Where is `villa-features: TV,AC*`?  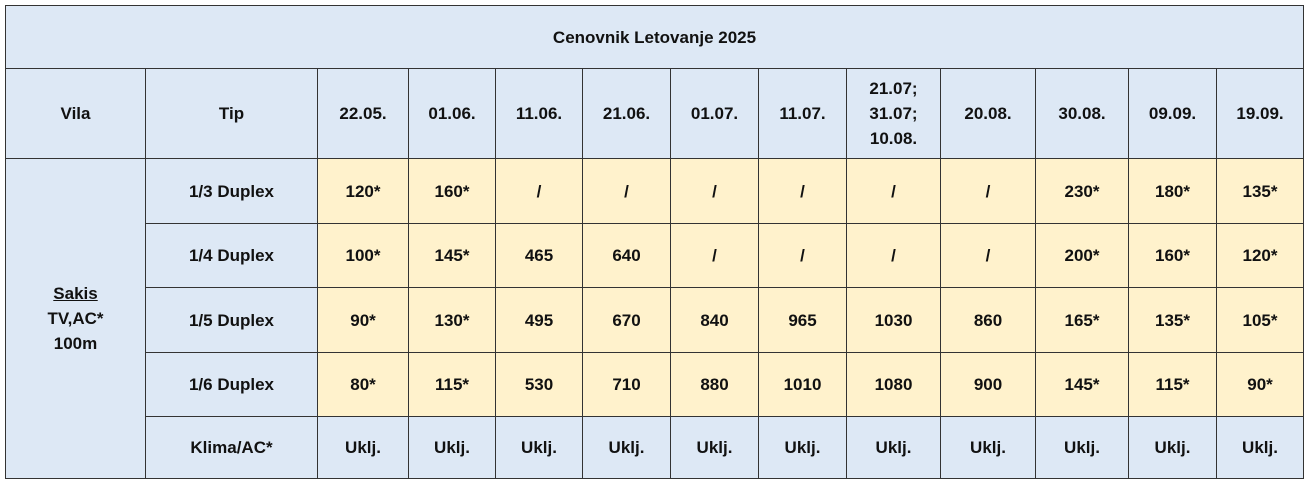
villa-features: TV,AC* is located at coordinates (75, 318).